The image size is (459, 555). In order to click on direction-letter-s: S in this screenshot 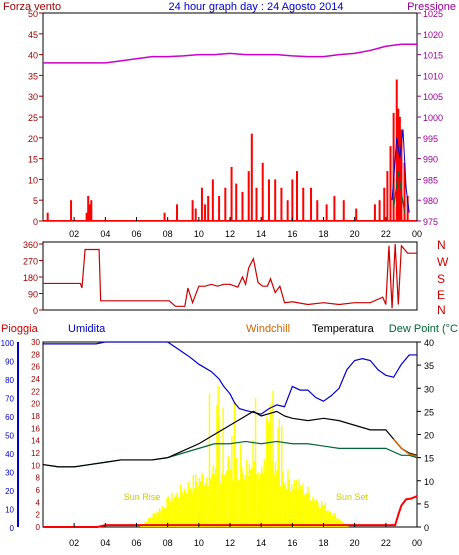, I will do `click(441, 279)`.